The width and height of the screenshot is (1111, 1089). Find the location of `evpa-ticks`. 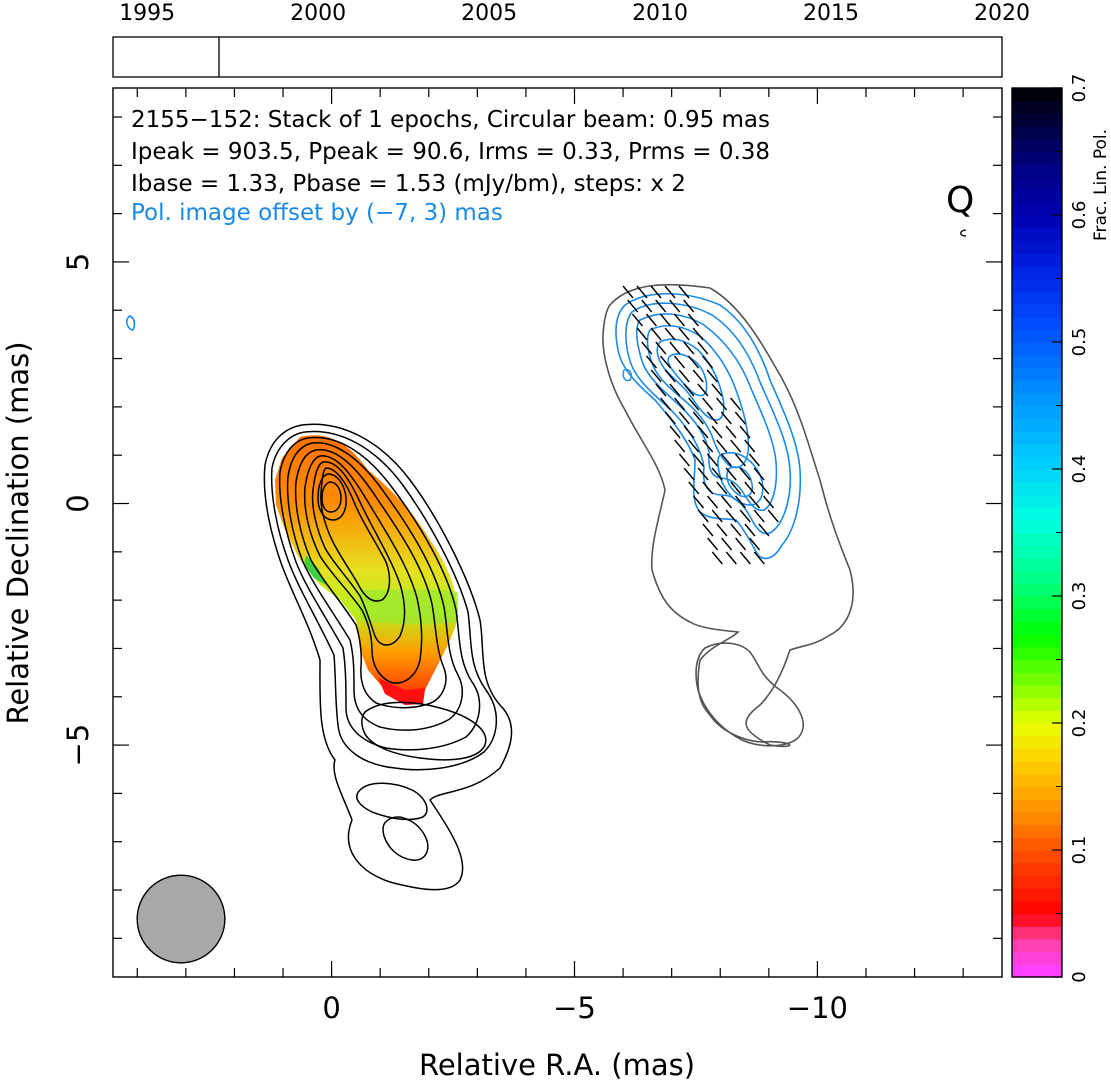

evpa-ticks is located at coordinates (700, 425).